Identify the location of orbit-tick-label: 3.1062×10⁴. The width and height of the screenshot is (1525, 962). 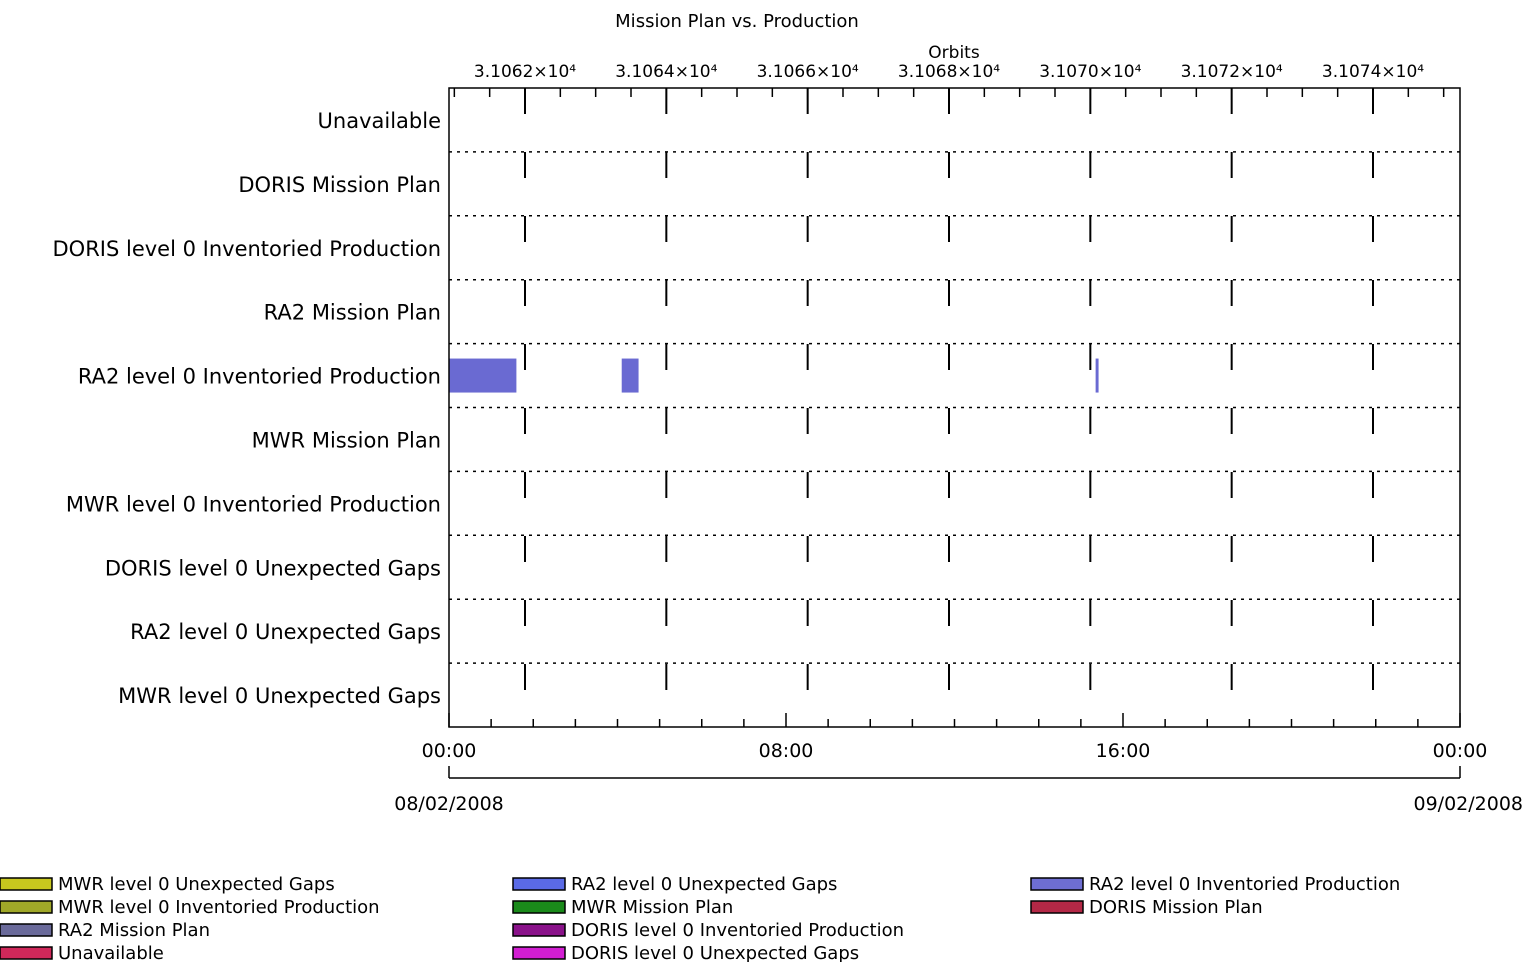
(525, 72).